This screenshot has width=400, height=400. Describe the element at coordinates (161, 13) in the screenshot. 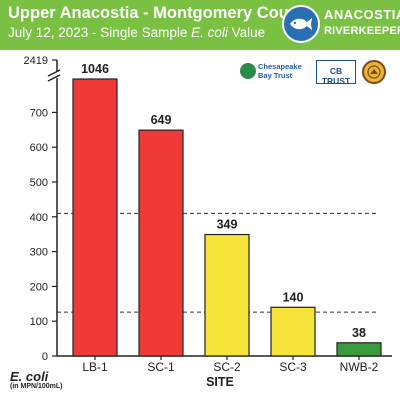

I see `chart-title: Upper Anacostia - Montgomery County` at that location.